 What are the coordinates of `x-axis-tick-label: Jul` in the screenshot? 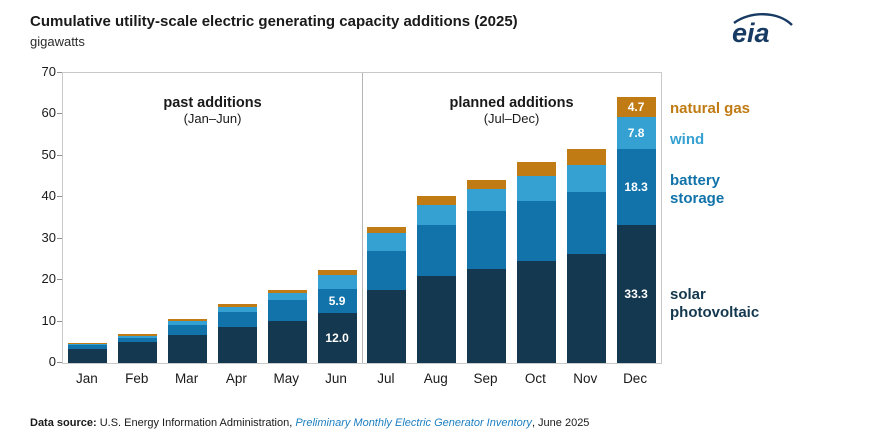 It's located at (386, 378).